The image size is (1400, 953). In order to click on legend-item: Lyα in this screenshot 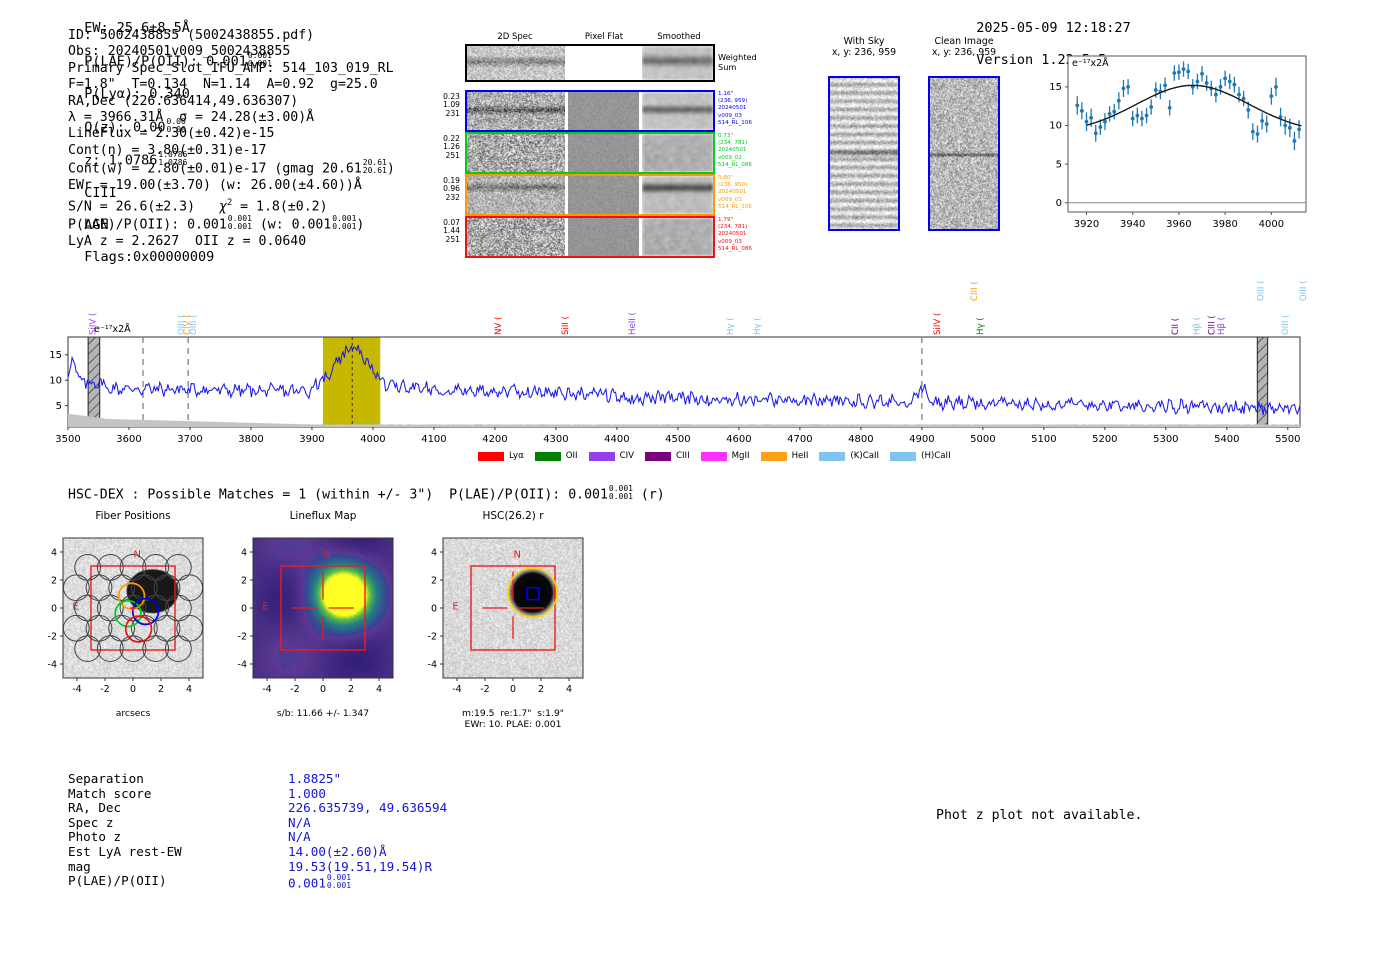, I will do `click(501, 456)`.